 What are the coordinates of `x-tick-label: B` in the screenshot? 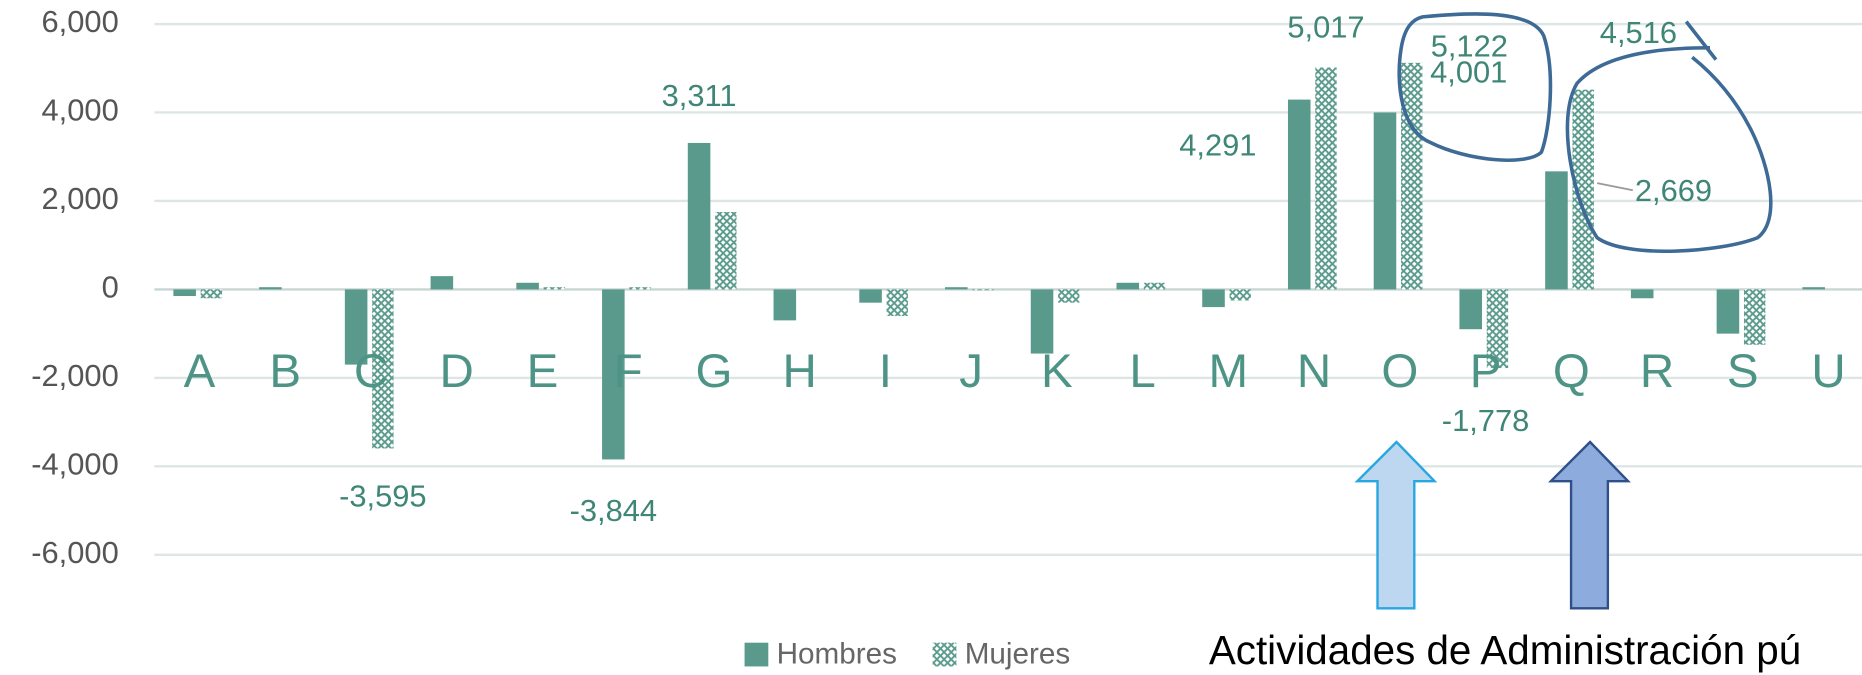 It's located at (285, 371).